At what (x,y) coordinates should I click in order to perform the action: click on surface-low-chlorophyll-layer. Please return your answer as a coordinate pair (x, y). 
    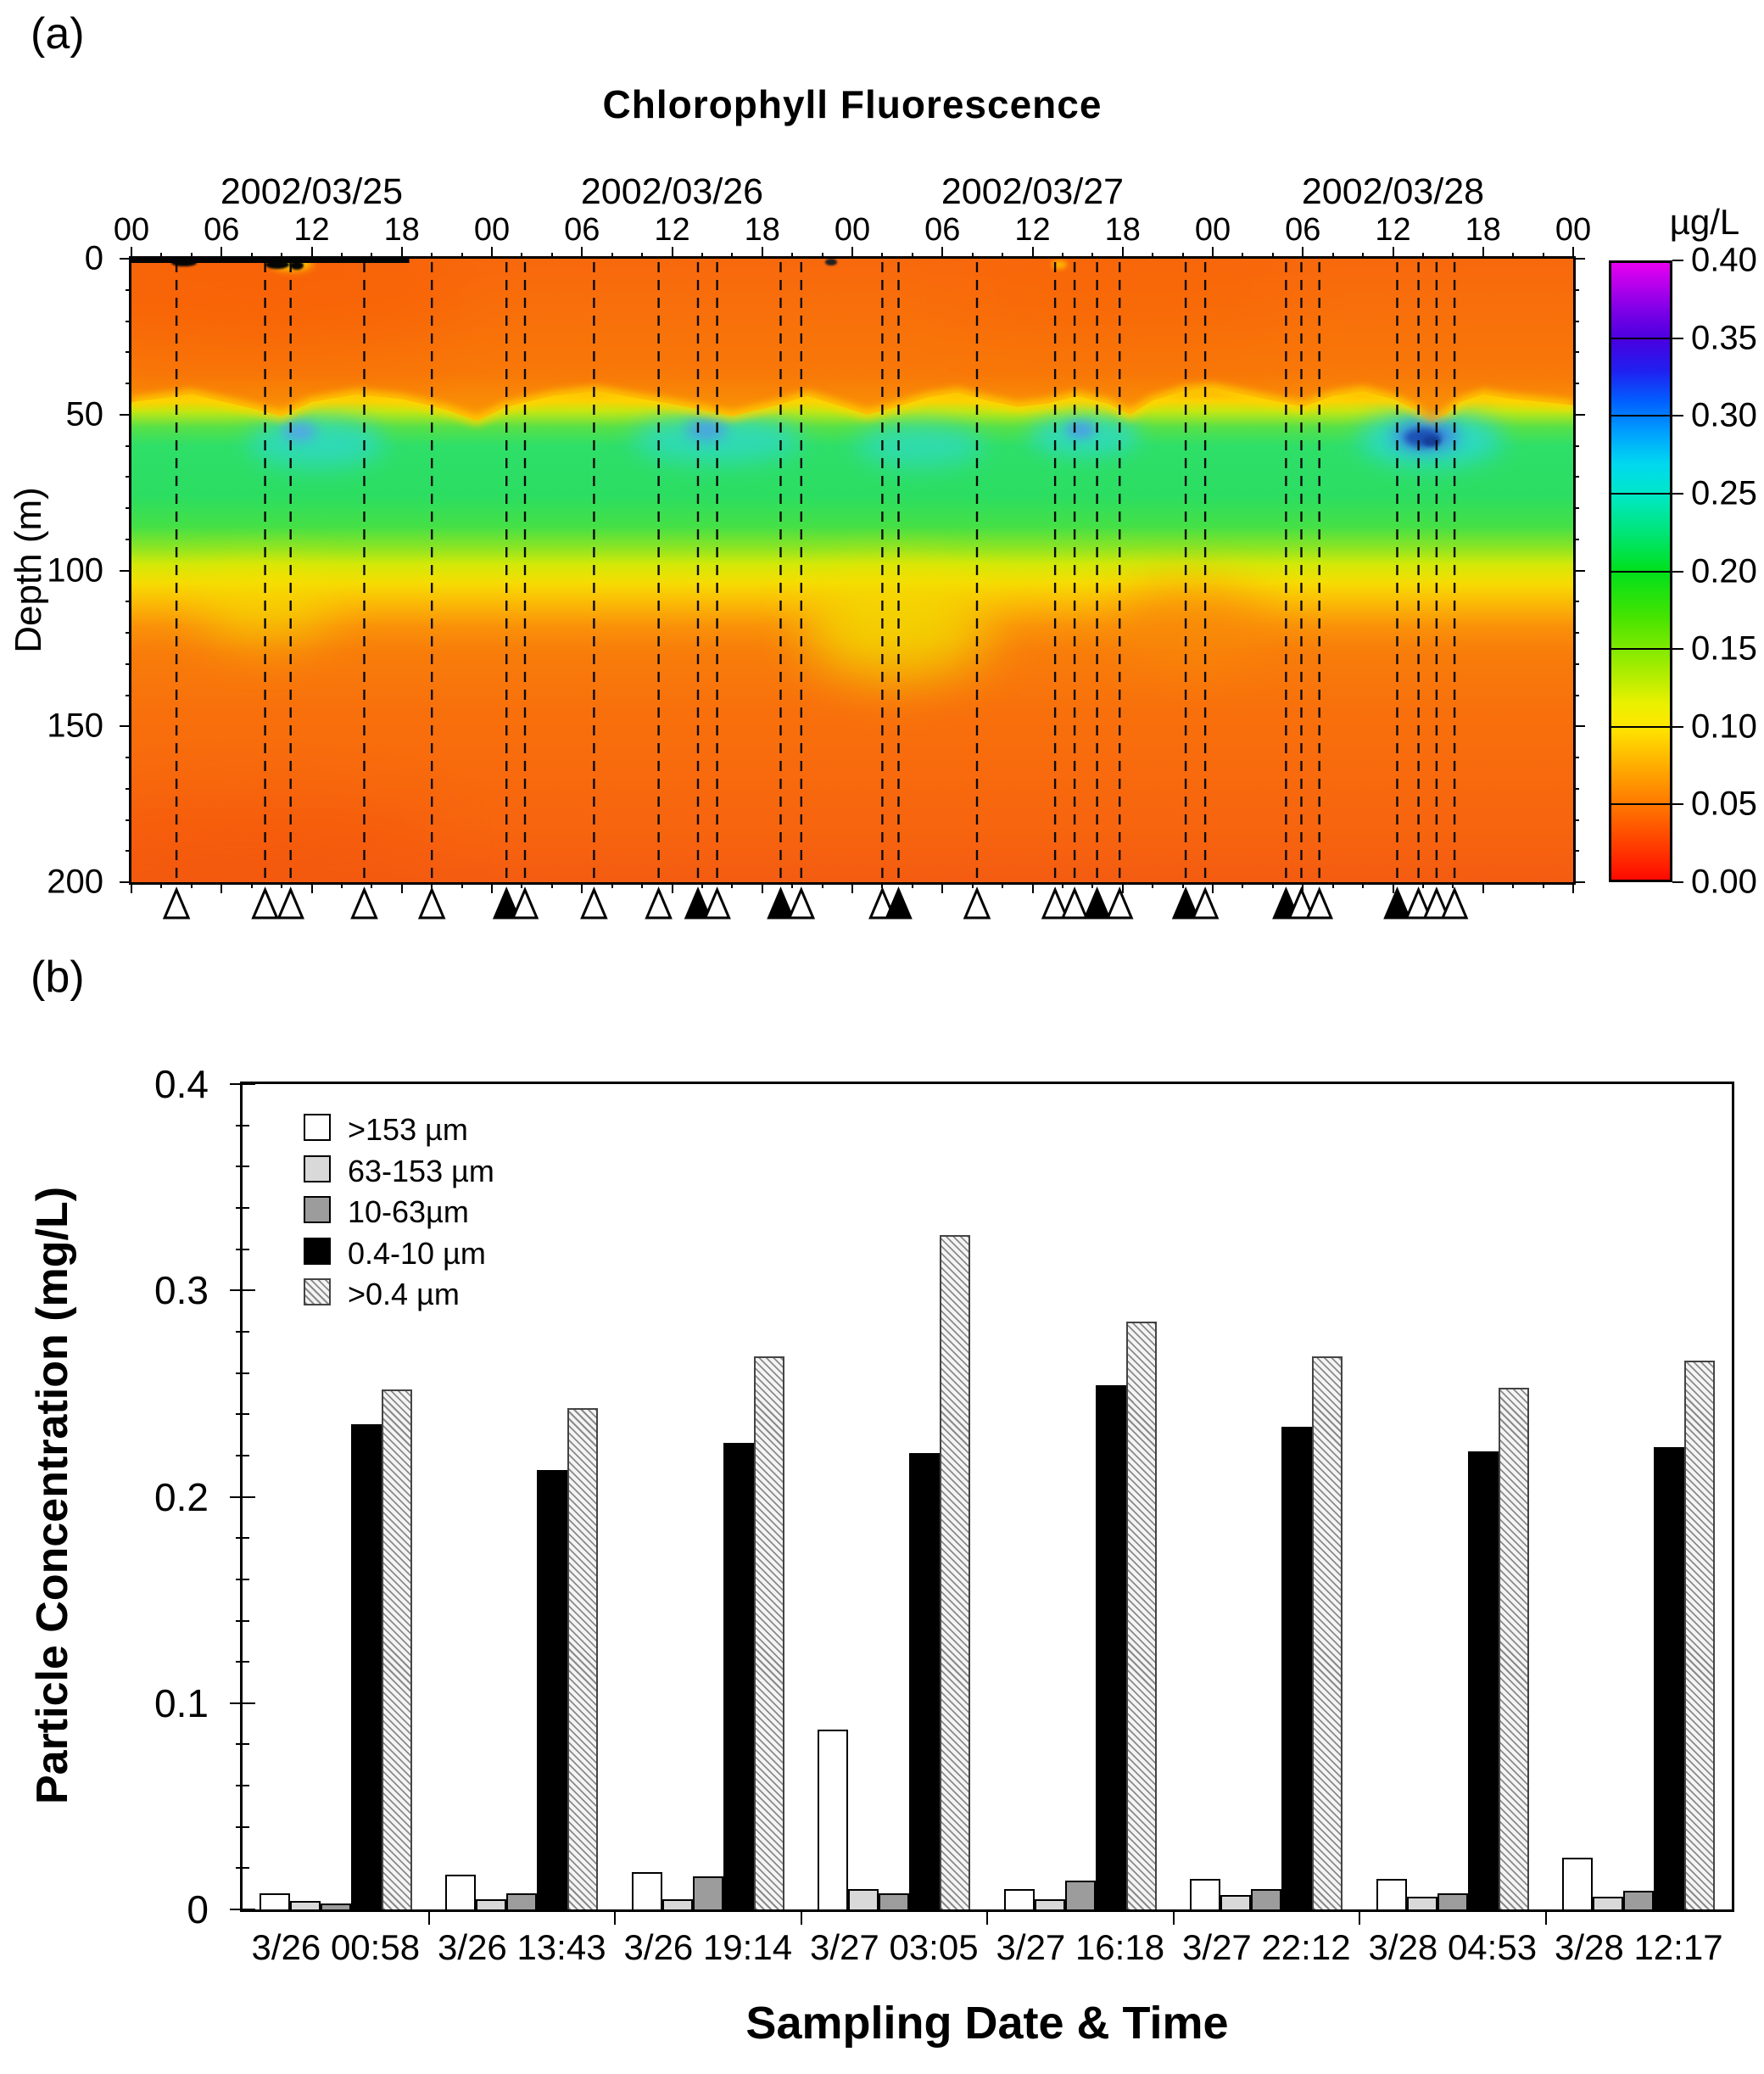
    Looking at the image, I should click on (852, 340).